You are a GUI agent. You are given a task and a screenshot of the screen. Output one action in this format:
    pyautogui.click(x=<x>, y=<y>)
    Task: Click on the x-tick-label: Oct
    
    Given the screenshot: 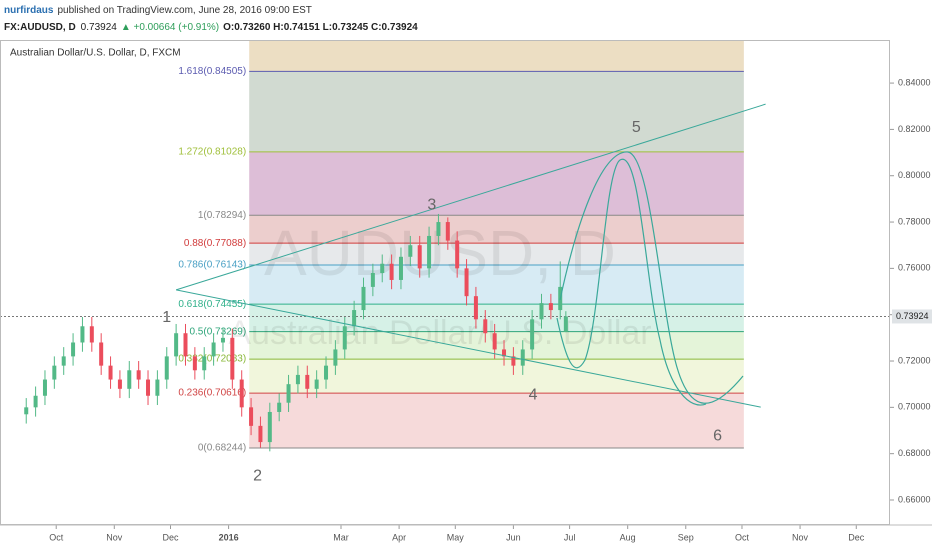 What is the action you would take?
    pyautogui.click(x=742, y=537)
    